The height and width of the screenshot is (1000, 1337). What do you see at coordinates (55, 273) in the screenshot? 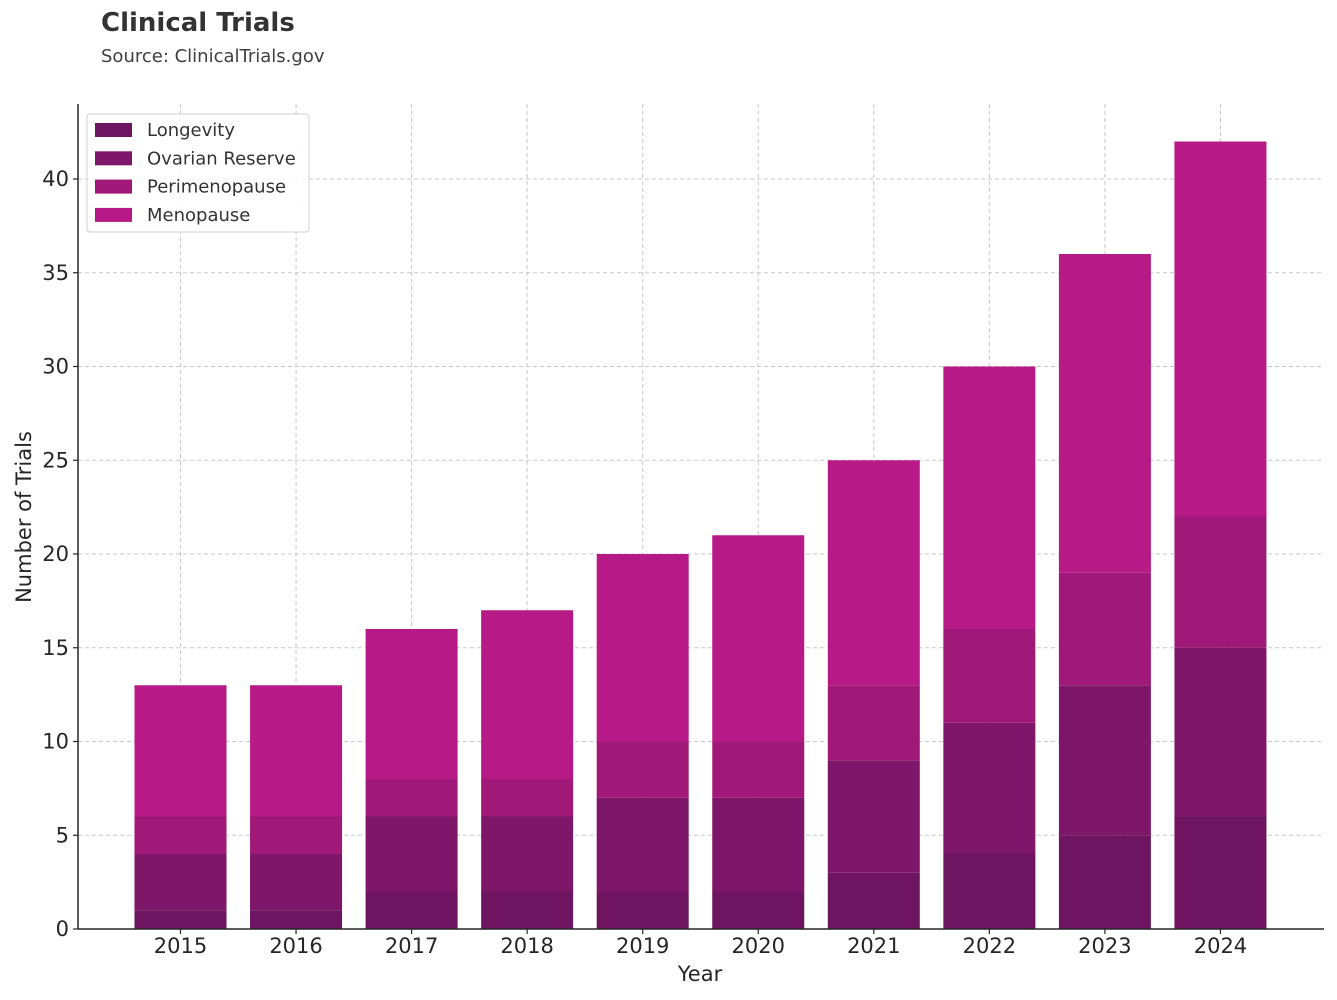
I see `y-tick-label: 35` at bounding box center [55, 273].